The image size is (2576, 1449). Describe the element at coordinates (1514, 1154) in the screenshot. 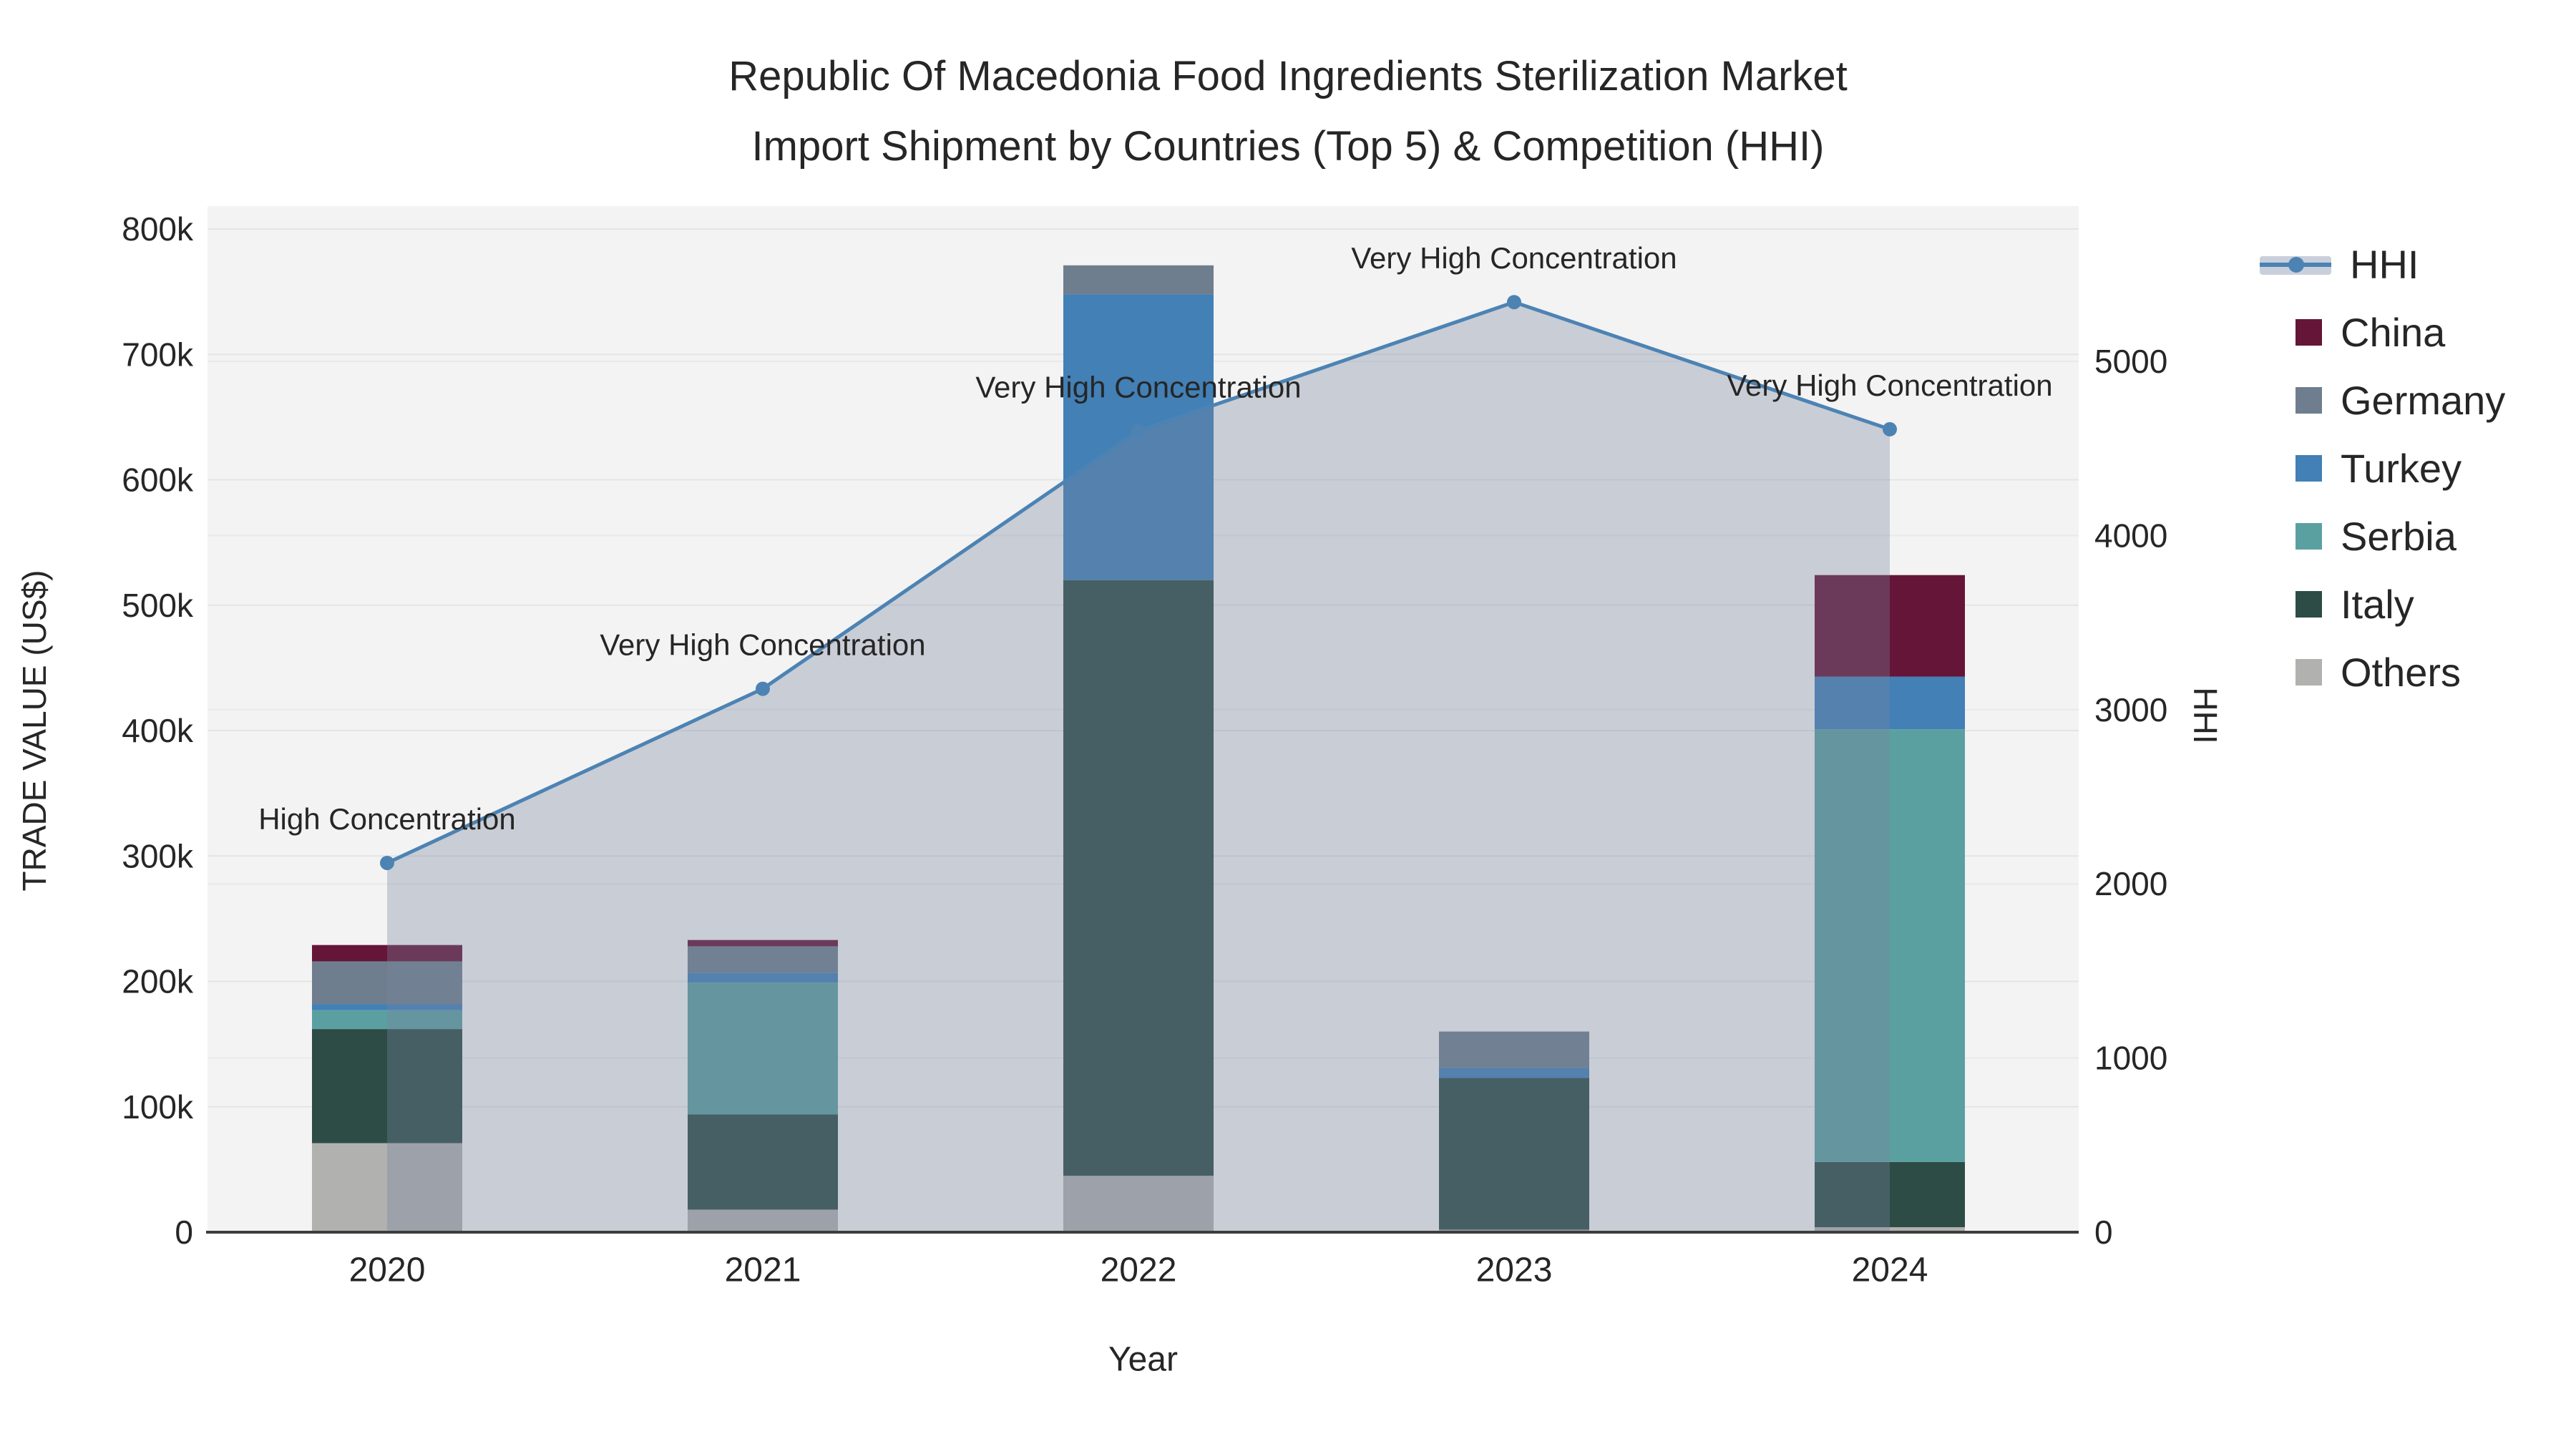

I see `bar-segment-italy-2023` at that location.